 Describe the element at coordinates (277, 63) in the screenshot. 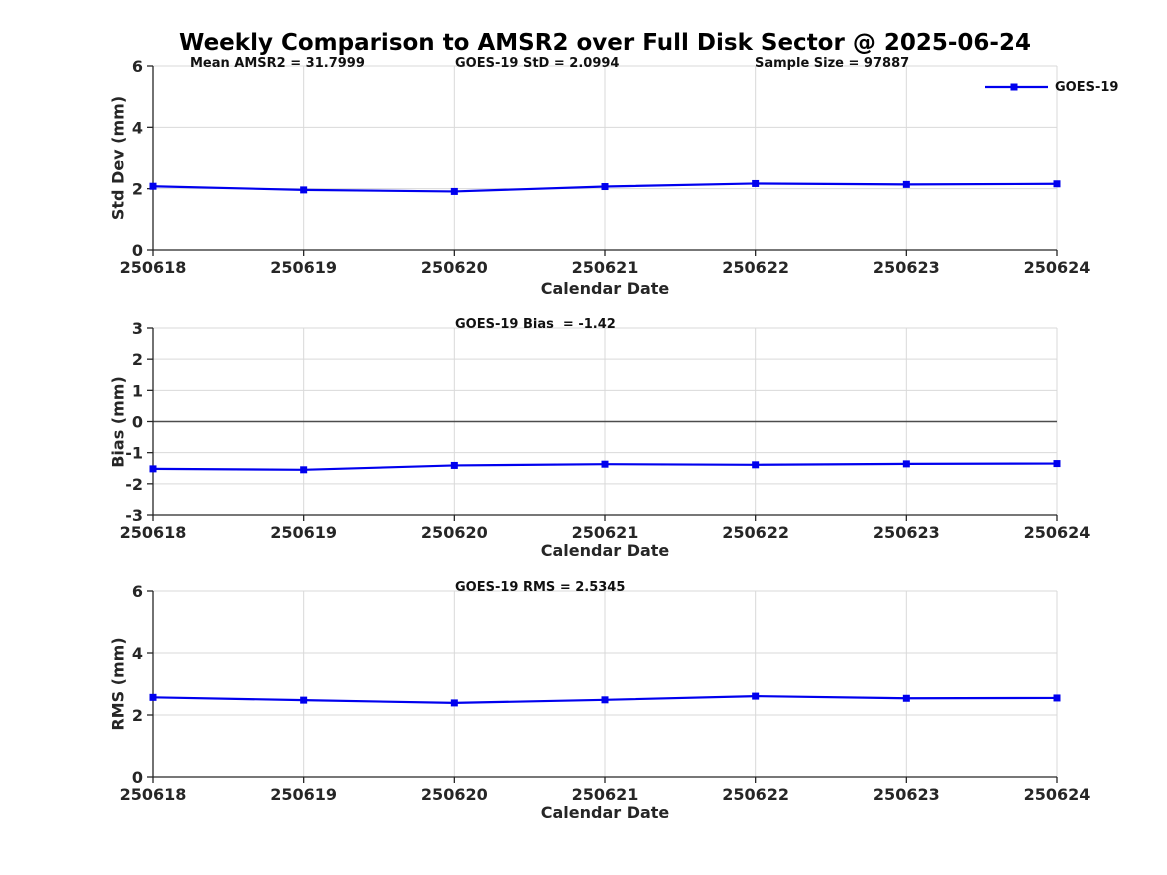

I see `annotation-mean-amsr2: Mean AMSR2 = 31.7999` at that location.